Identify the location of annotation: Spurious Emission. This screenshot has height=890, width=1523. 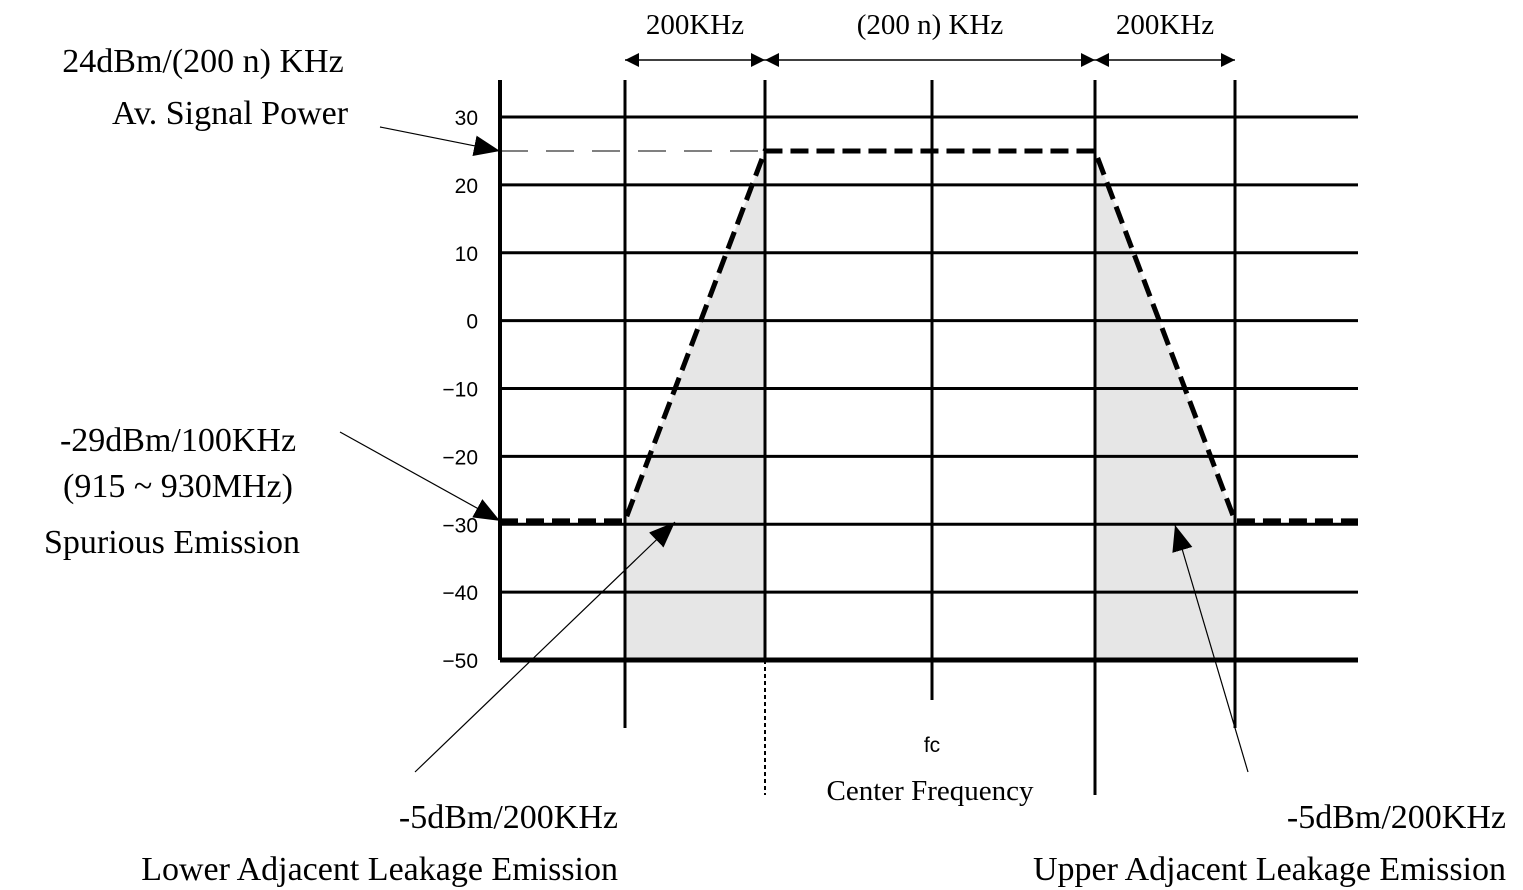
(172, 542).